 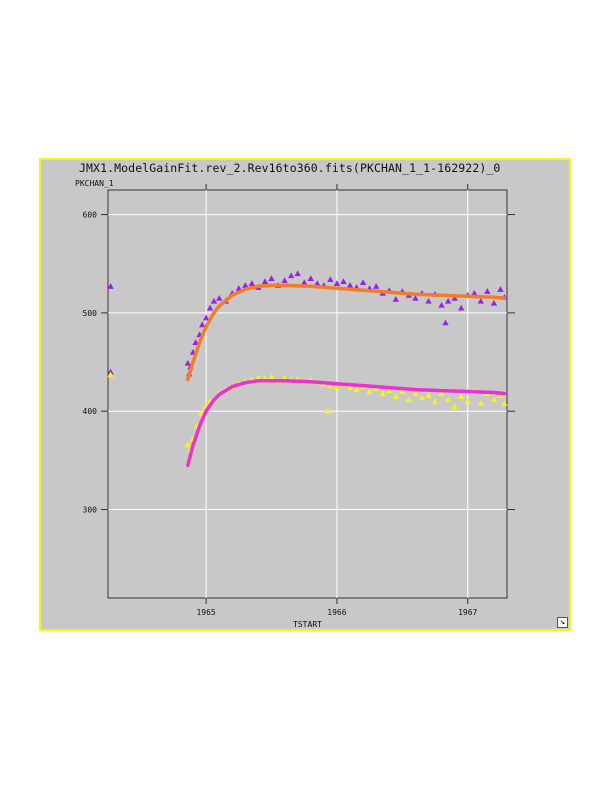 I want to click on y-tick-label: 600, so click(x=90, y=215).